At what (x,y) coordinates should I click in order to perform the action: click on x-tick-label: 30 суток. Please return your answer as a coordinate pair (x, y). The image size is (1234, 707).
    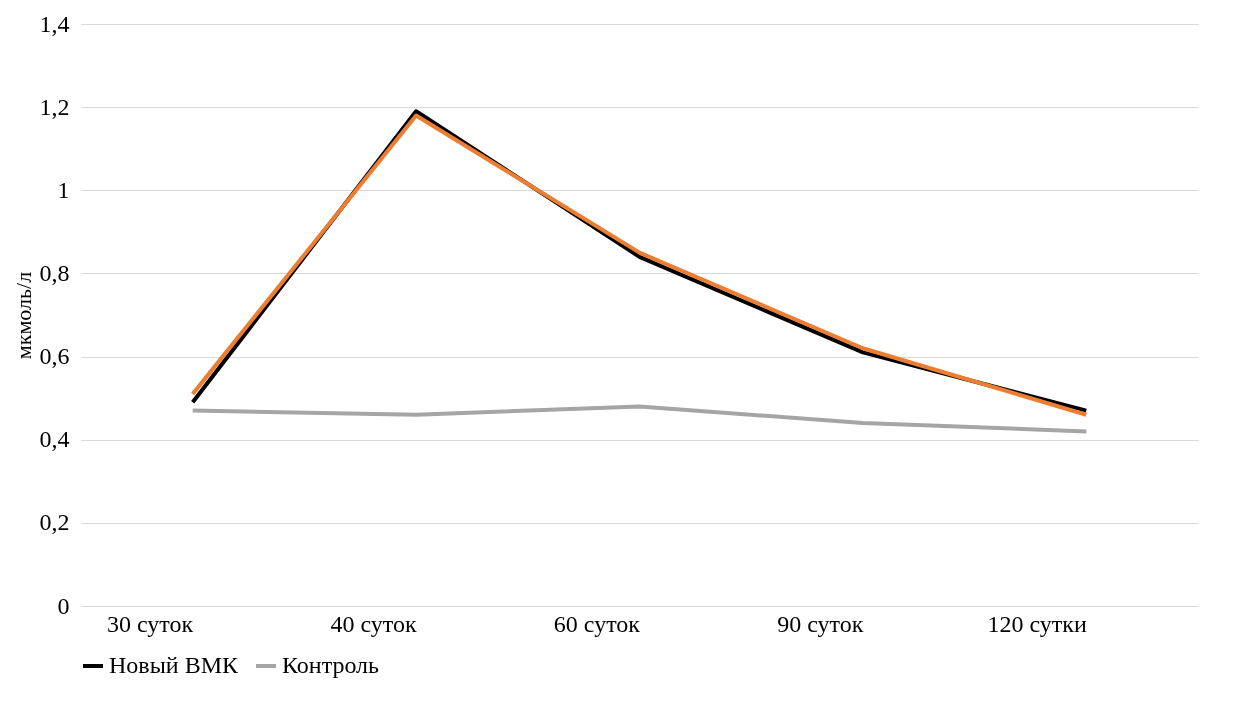
    Looking at the image, I should click on (150, 623).